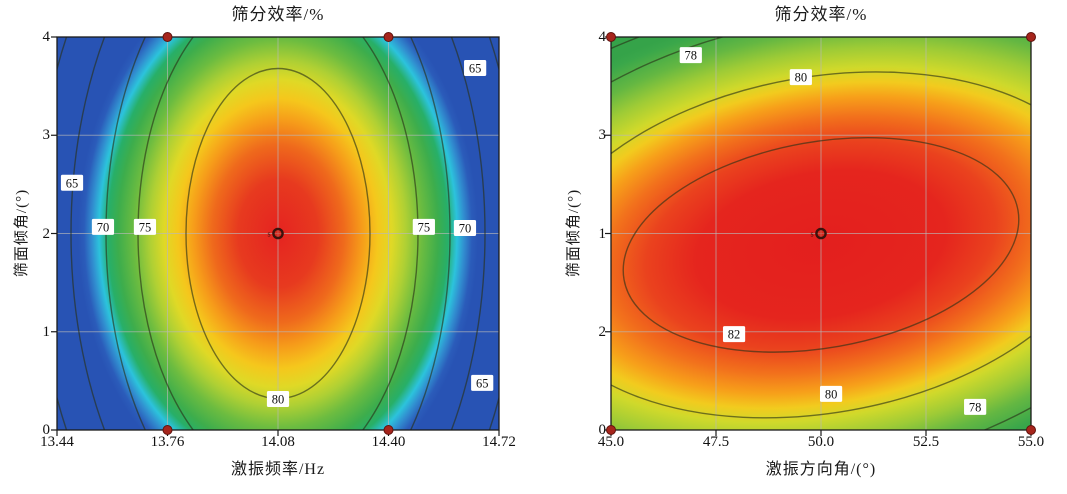 Image resolution: width=1067 pixels, height=494 pixels. Describe the element at coordinates (57, 442) in the screenshot. I see `x-tick-label: 13.44` at that location.